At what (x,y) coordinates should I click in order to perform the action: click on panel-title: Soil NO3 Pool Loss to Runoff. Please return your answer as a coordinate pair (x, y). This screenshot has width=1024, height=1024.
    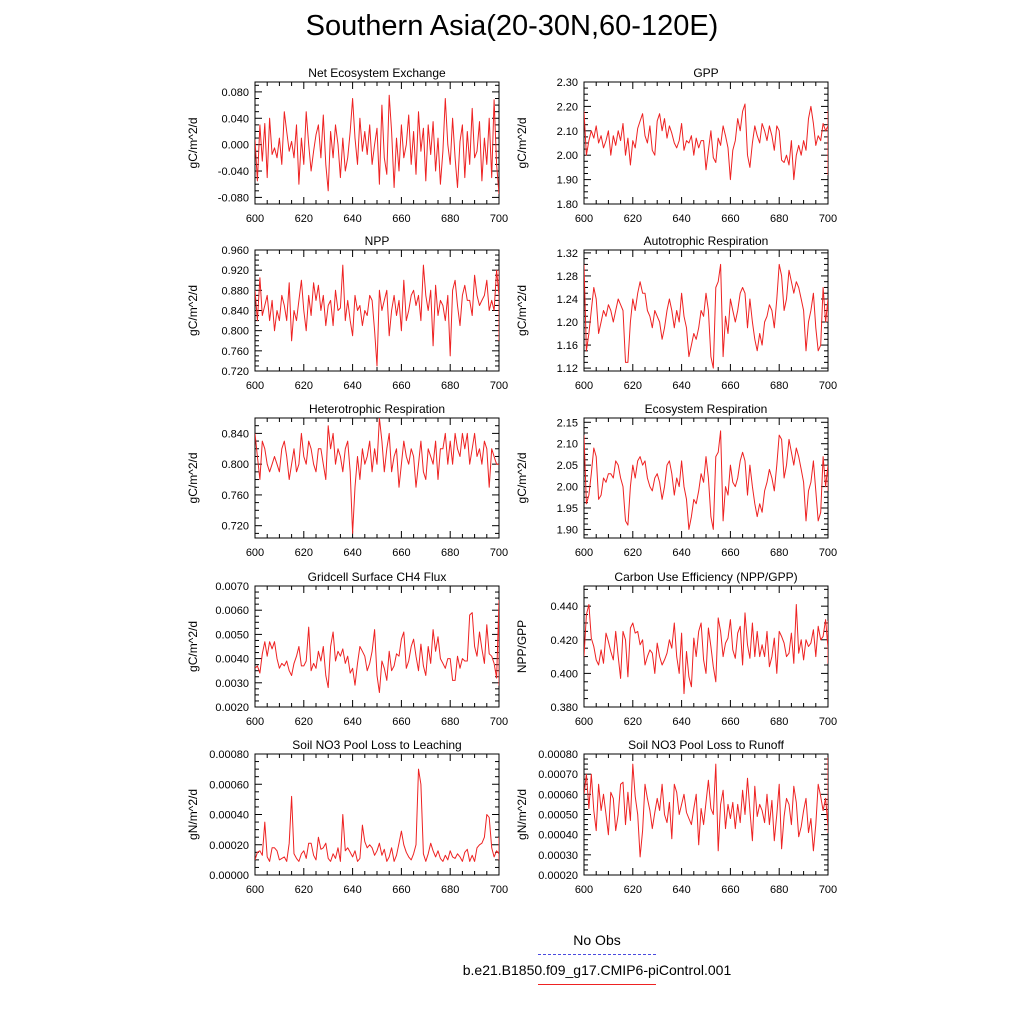
    Looking at the image, I should click on (706, 745).